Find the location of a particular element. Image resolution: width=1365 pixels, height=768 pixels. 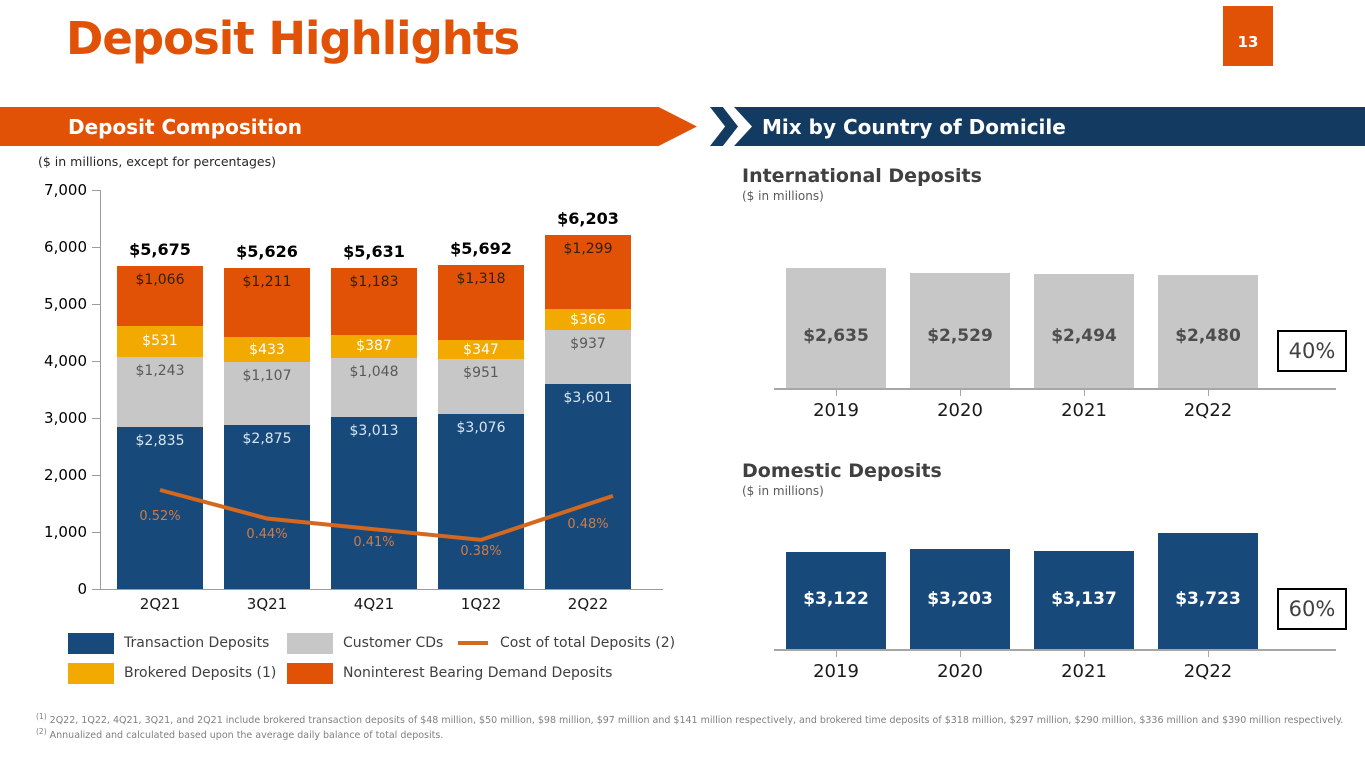

bar-segment: $347 is located at coordinates (481, 349).